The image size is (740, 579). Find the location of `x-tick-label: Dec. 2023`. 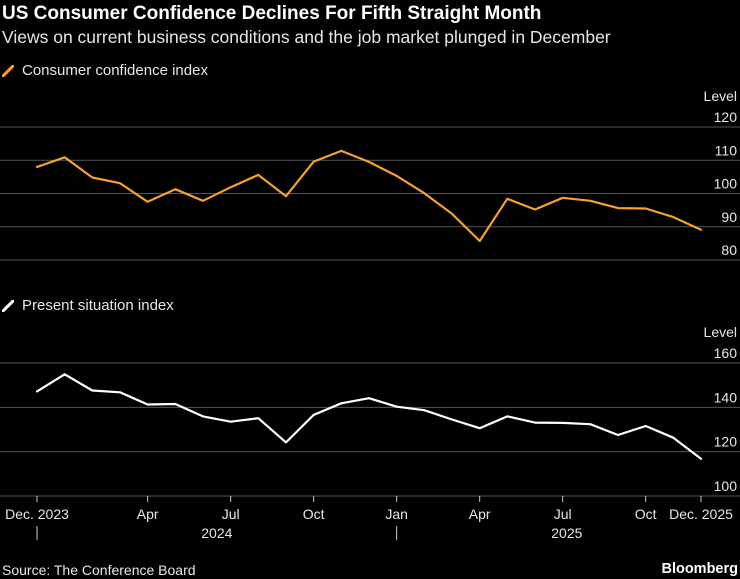

x-tick-label: Dec. 2023 is located at coordinates (37, 514).